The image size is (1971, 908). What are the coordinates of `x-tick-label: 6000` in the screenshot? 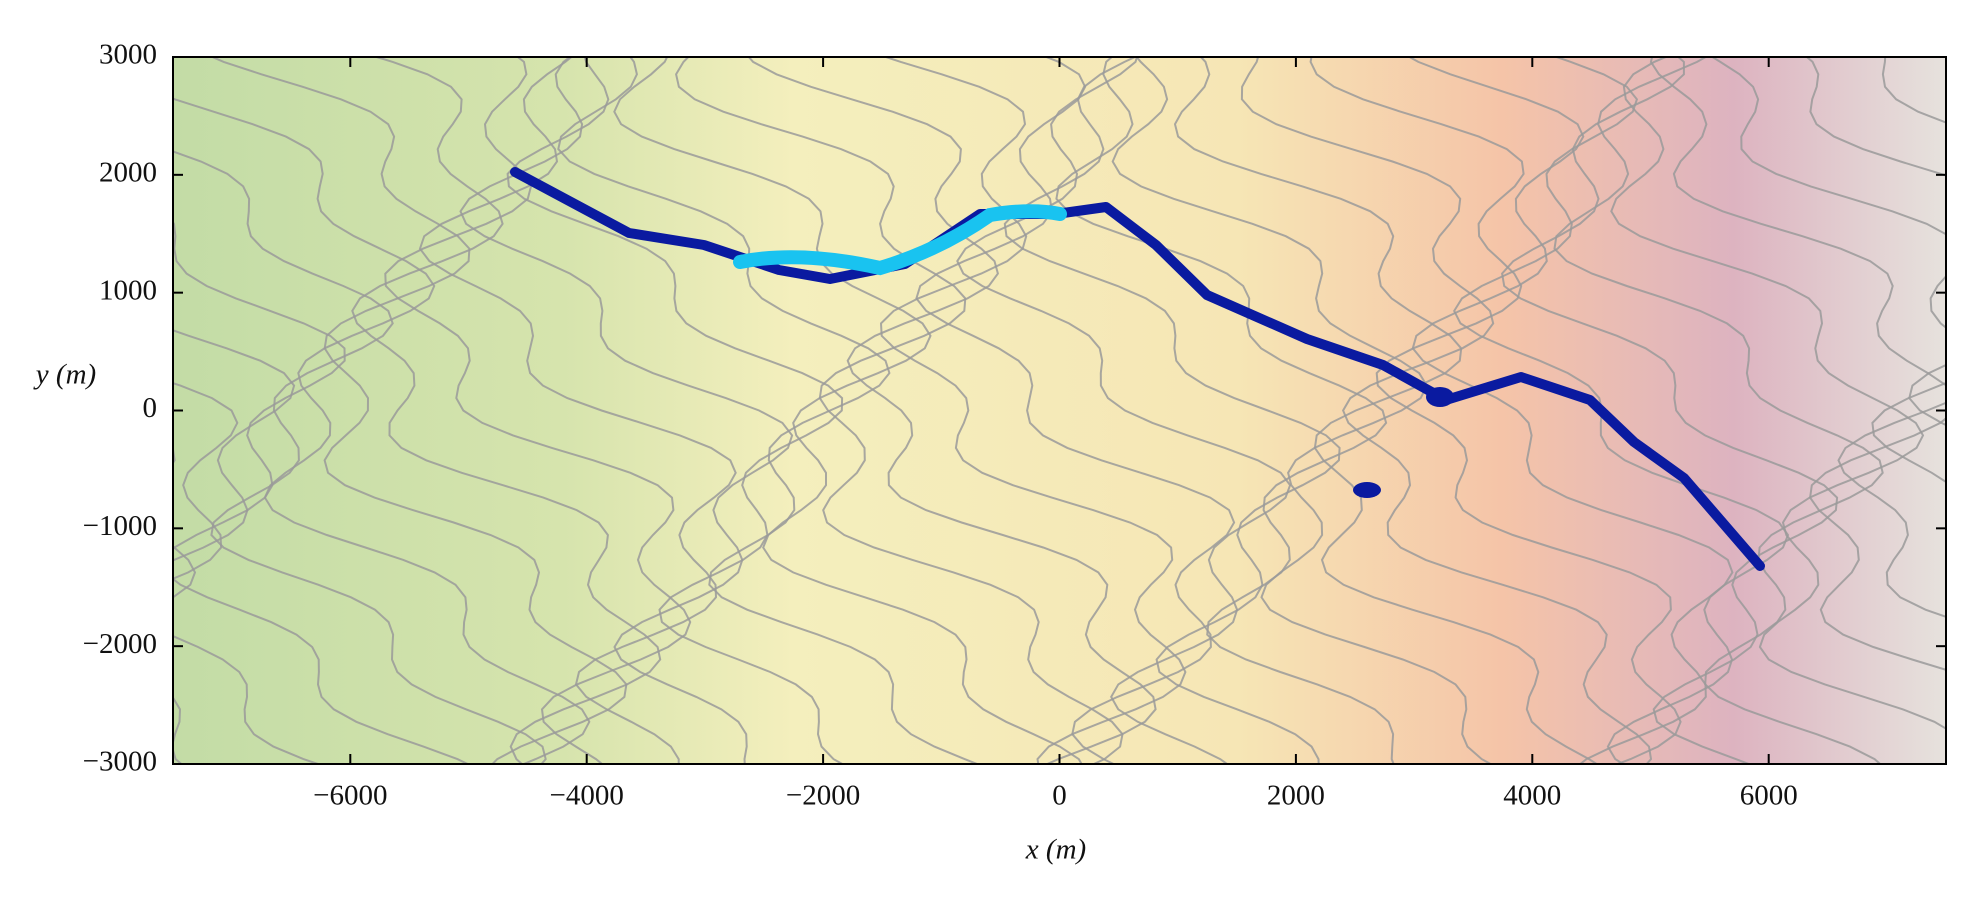 It's located at (1769, 796).